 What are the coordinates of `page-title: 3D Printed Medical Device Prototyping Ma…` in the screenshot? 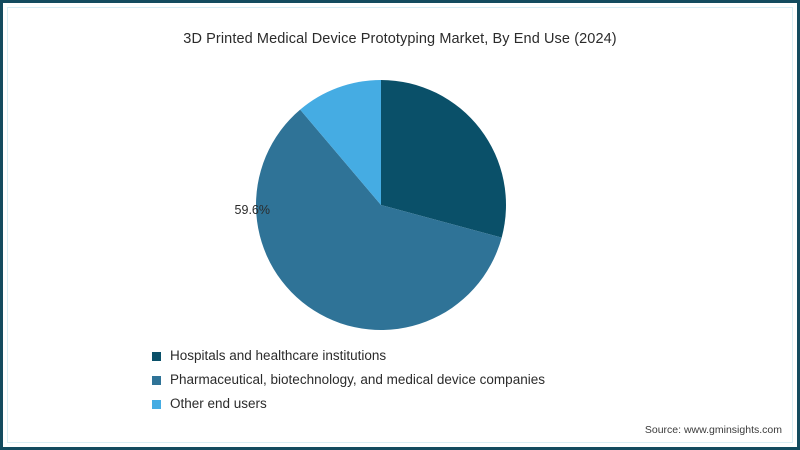 It's located at (400, 39).